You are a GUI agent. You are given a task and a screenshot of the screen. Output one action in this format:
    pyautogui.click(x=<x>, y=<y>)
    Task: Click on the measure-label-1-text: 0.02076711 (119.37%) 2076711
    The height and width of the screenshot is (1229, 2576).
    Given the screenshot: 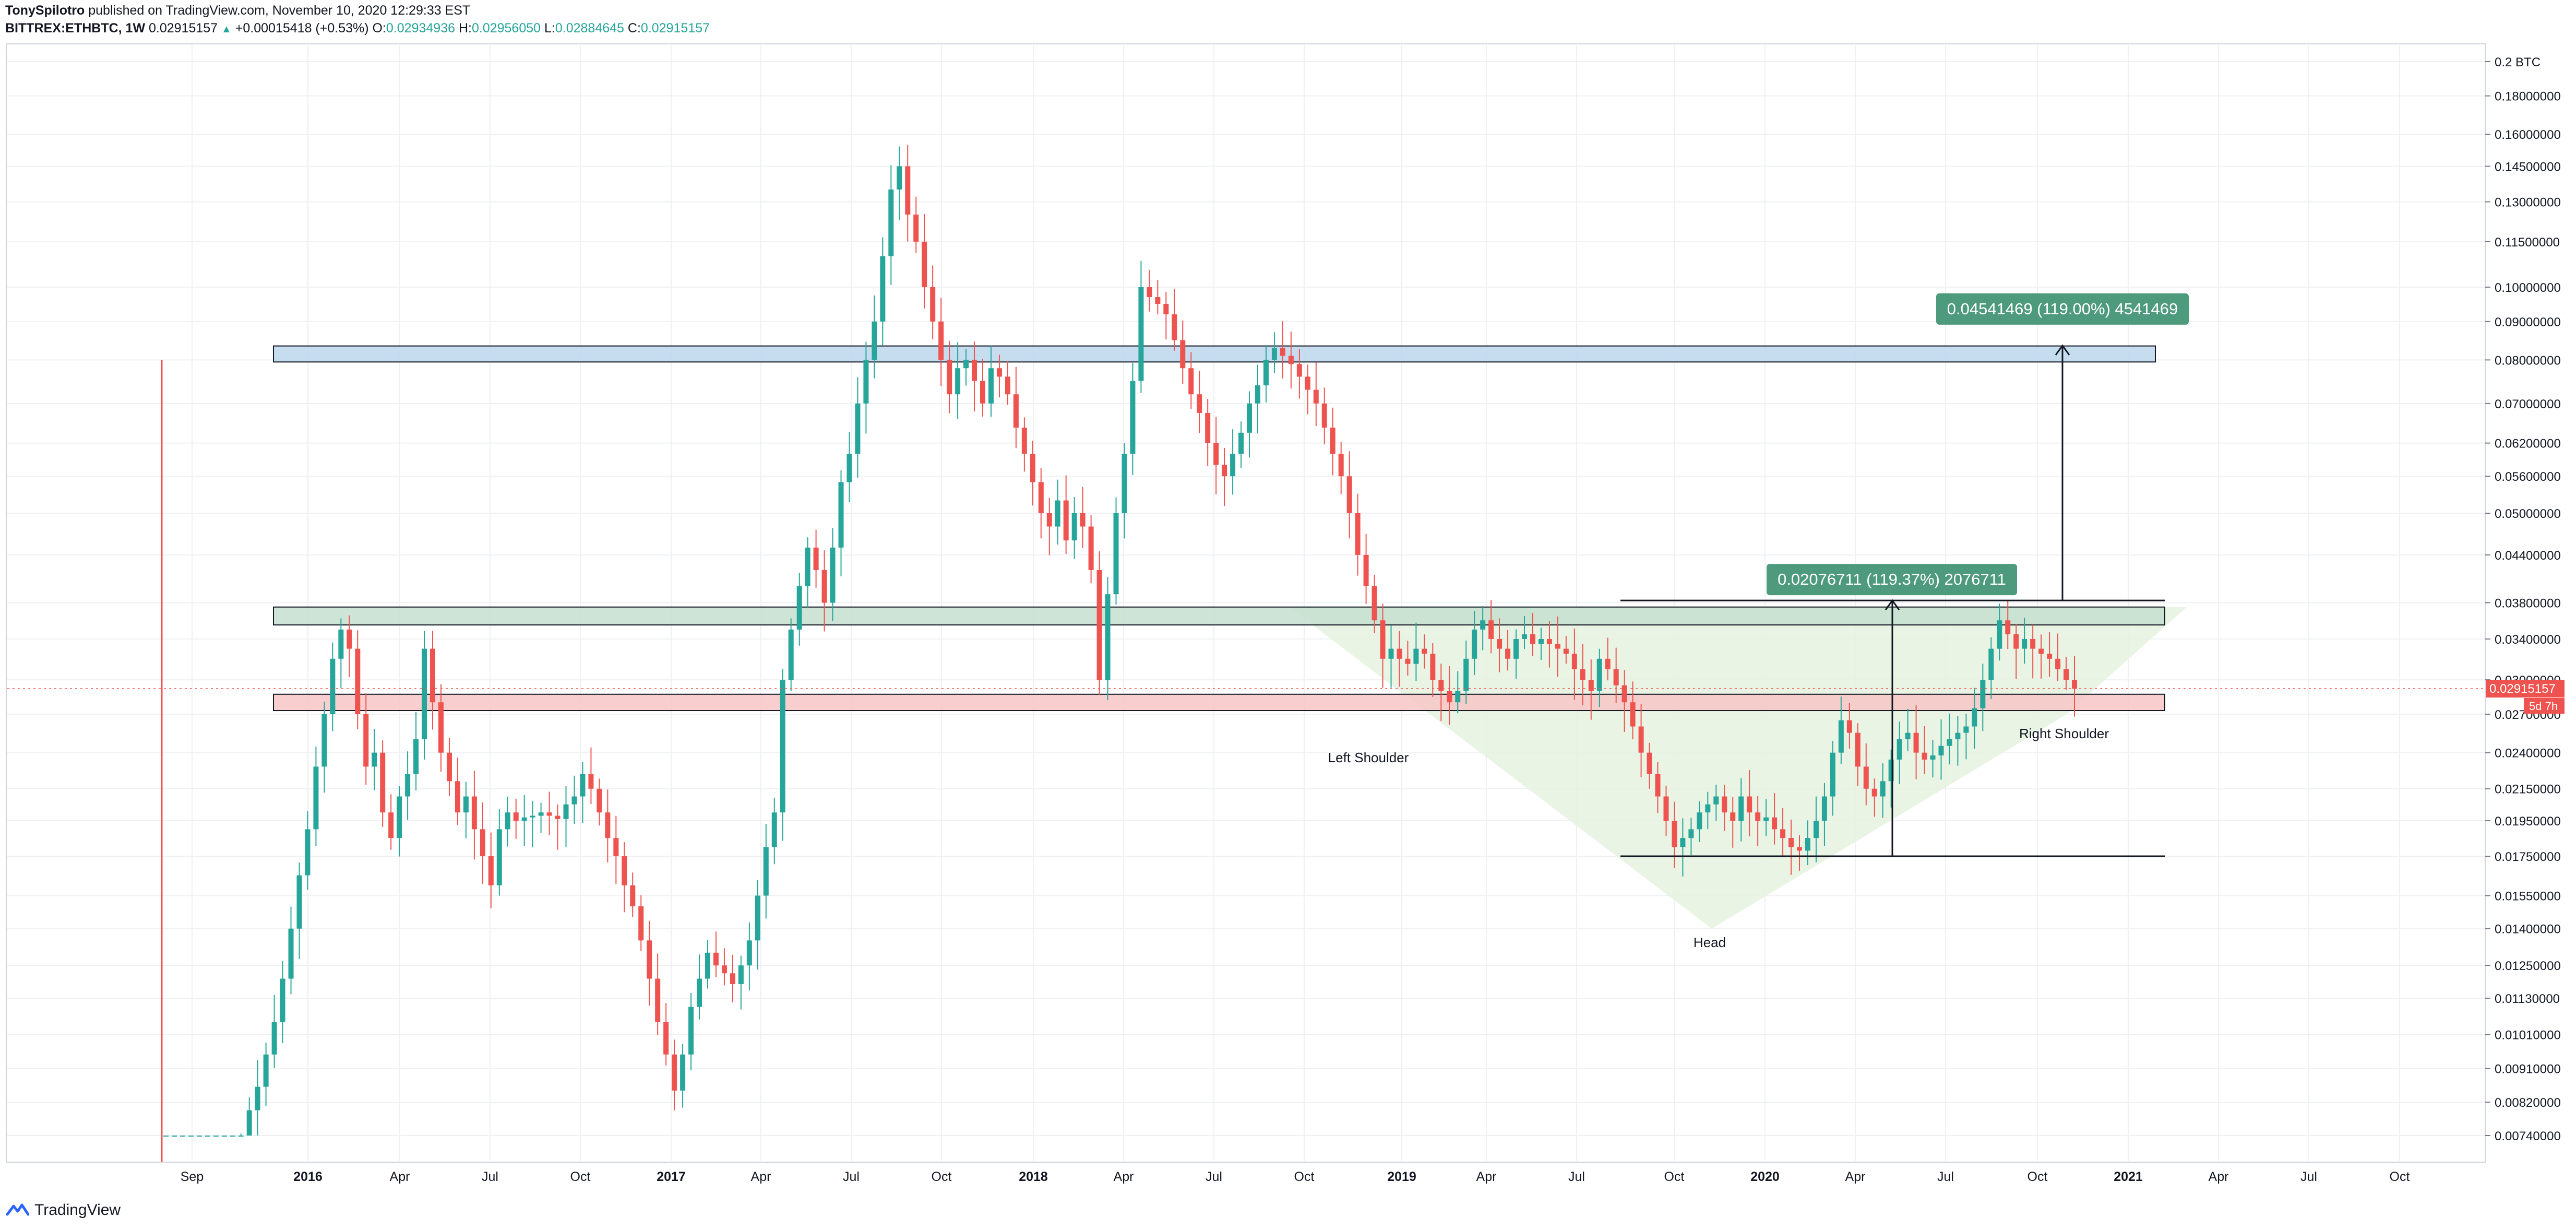 What is the action you would take?
    pyautogui.click(x=1892, y=579)
    